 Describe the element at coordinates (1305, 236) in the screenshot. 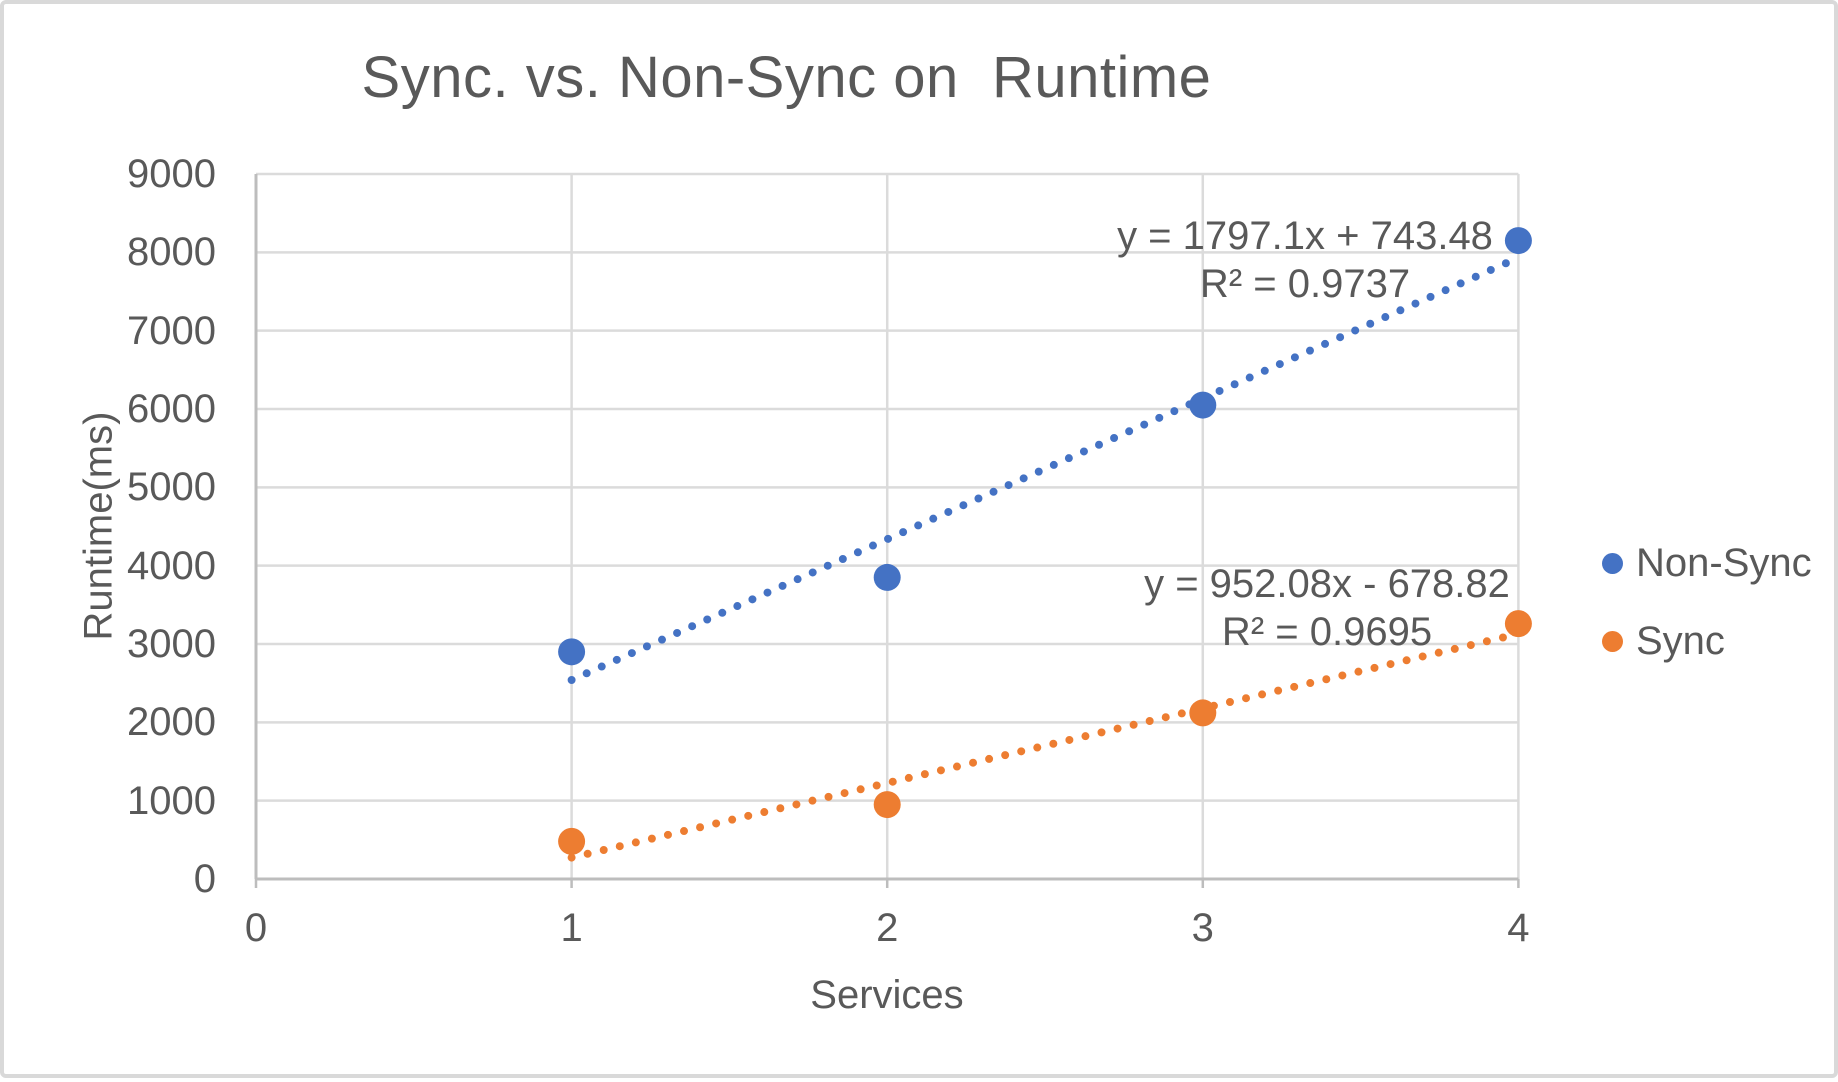

I see `trendline-equation-nonsync: y = 1797.1x + 743.48` at that location.